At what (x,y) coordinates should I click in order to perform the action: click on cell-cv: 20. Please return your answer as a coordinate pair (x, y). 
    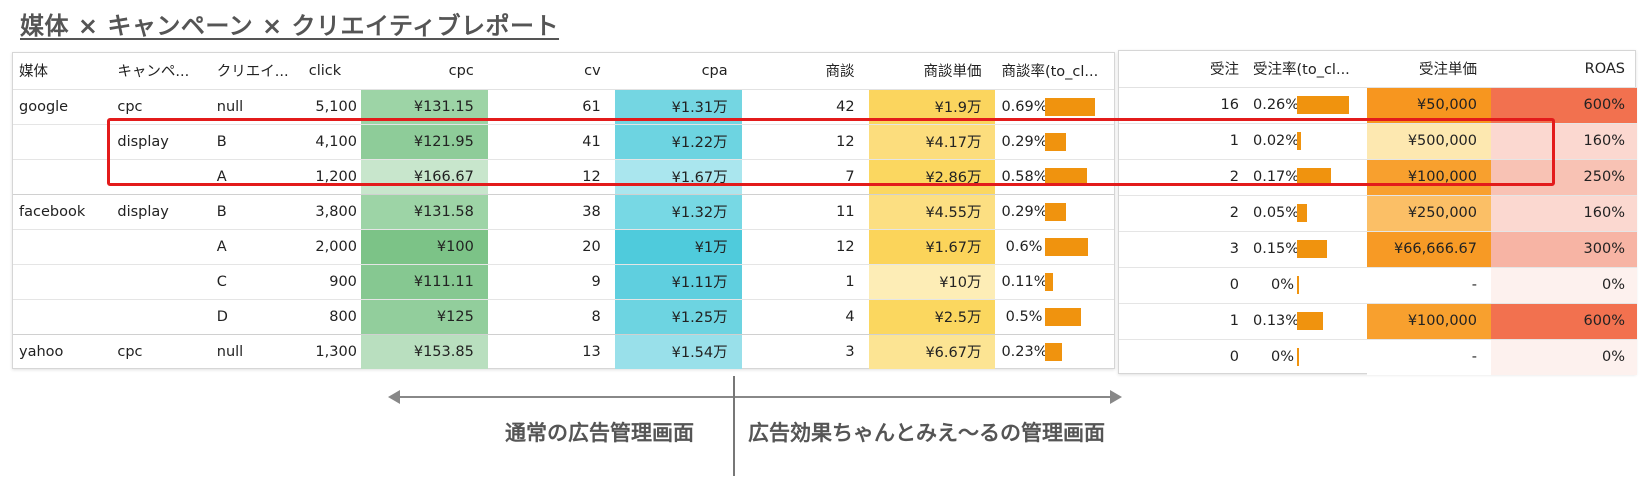
    Looking at the image, I should click on (551, 246).